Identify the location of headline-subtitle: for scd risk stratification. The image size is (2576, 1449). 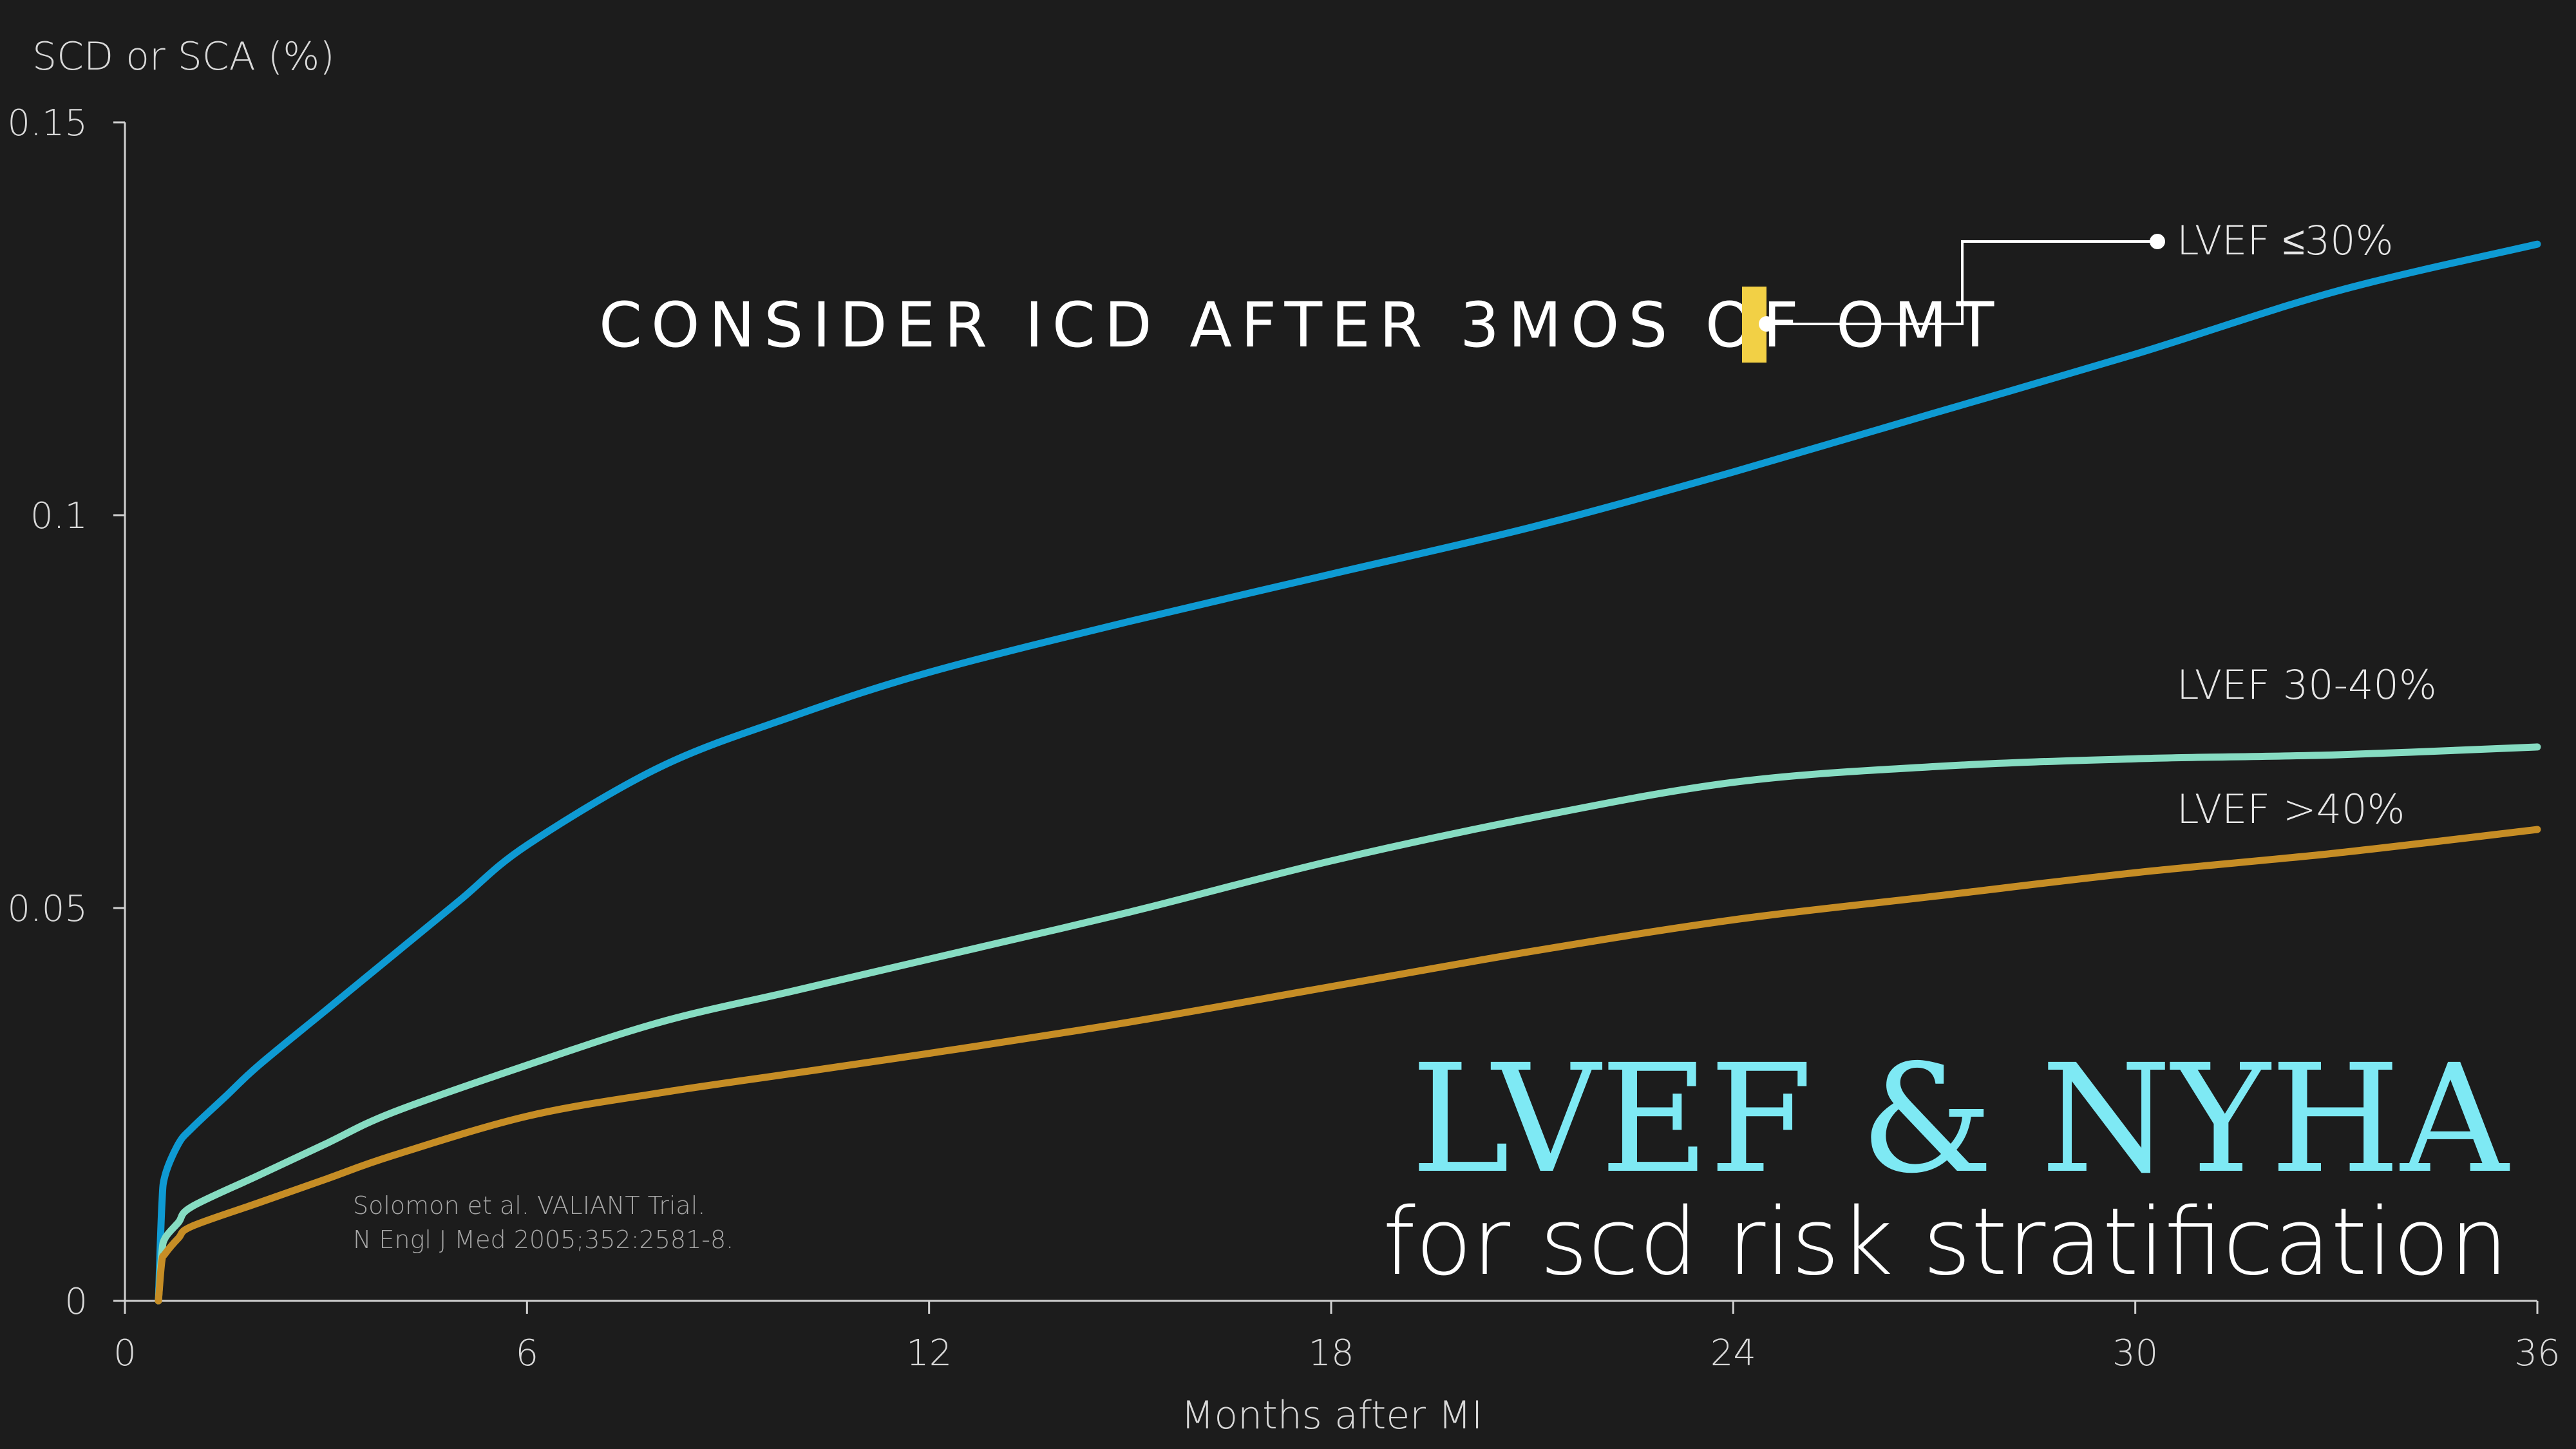
(1946, 1242).